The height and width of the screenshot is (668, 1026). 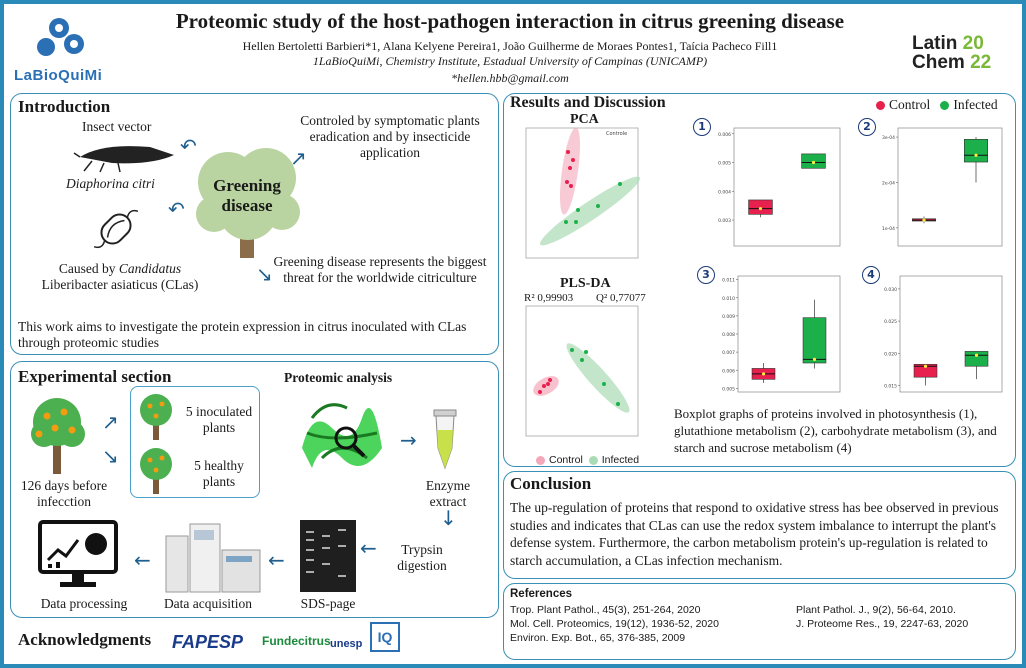 I want to click on y-tick-label: 0.003, so click(x=724, y=221).